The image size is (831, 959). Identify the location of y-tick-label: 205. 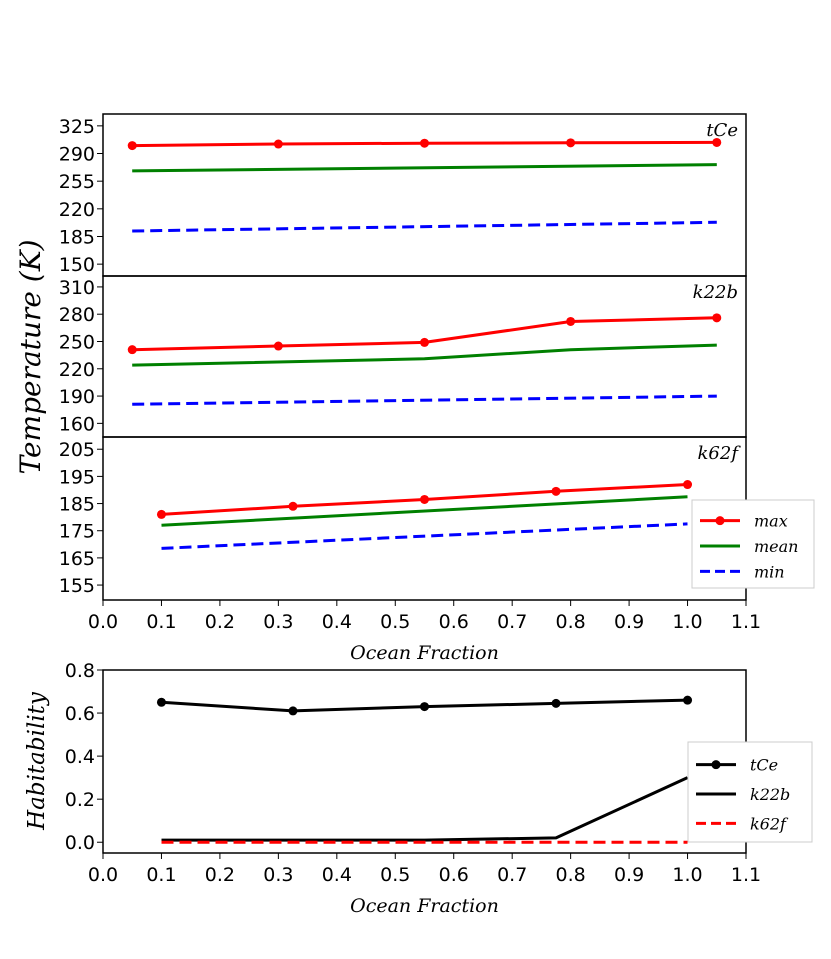
(77, 450).